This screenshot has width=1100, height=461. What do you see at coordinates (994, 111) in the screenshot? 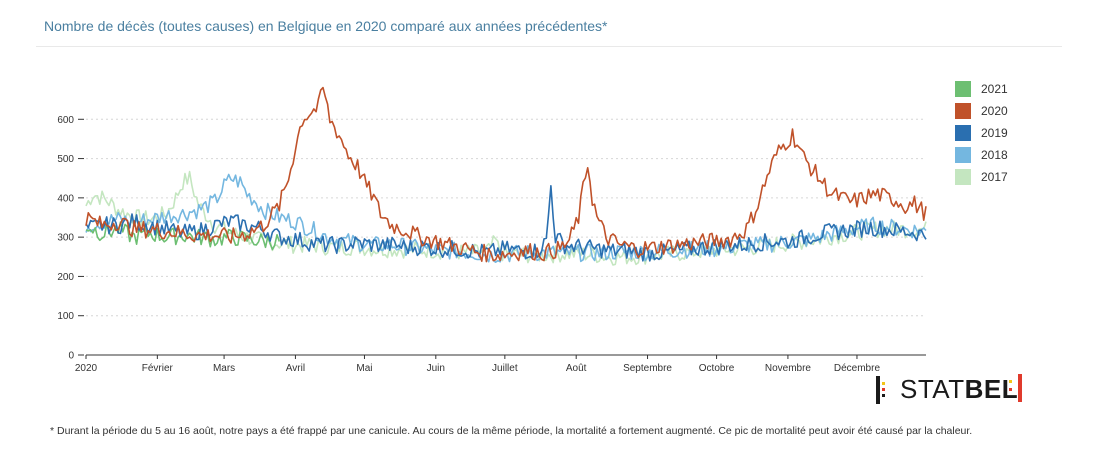
I see `legend-label: 2020` at bounding box center [994, 111].